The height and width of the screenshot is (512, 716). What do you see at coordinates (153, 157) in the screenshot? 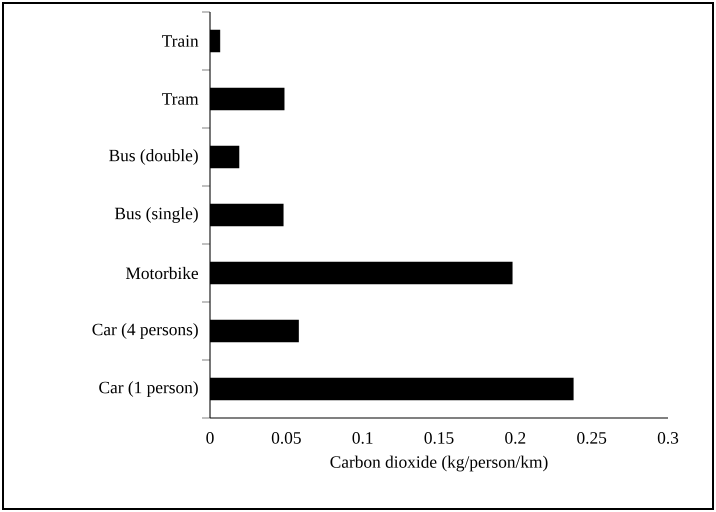
I see `y-tick-label: Bus (double)` at bounding box center [153, 157].